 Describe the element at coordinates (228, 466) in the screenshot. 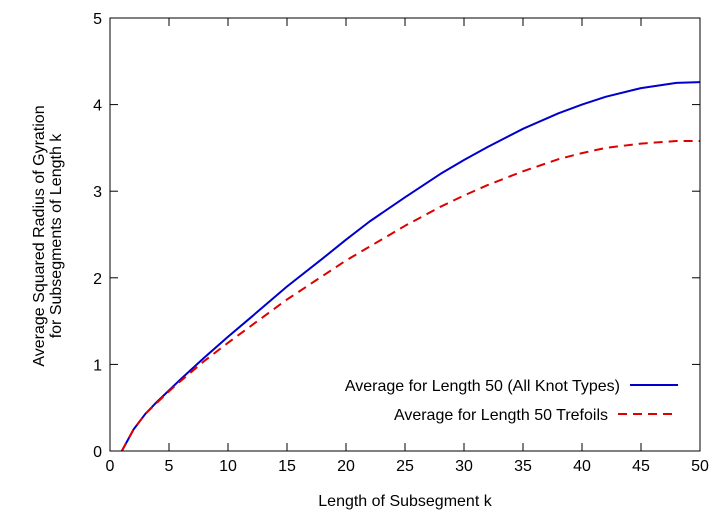

I see `x-tick-label: 10` at that location.